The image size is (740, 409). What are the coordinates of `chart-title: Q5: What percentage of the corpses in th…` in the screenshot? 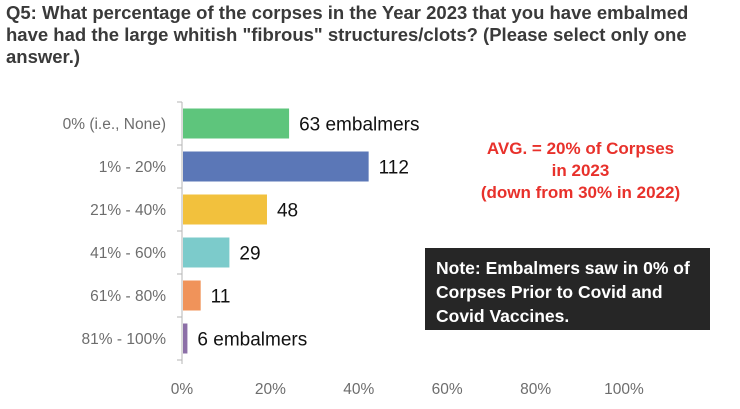 It's located at (347, 34).